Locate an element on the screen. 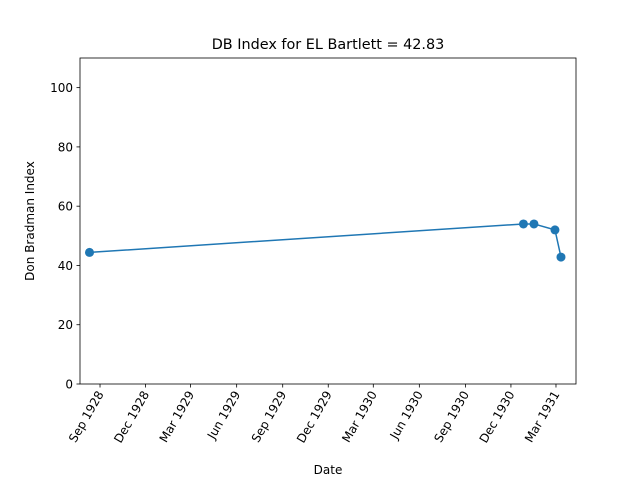 The height and width of the screenshot is (480, 640). y-tick-label: 60 is located at coordinates (65, 207).